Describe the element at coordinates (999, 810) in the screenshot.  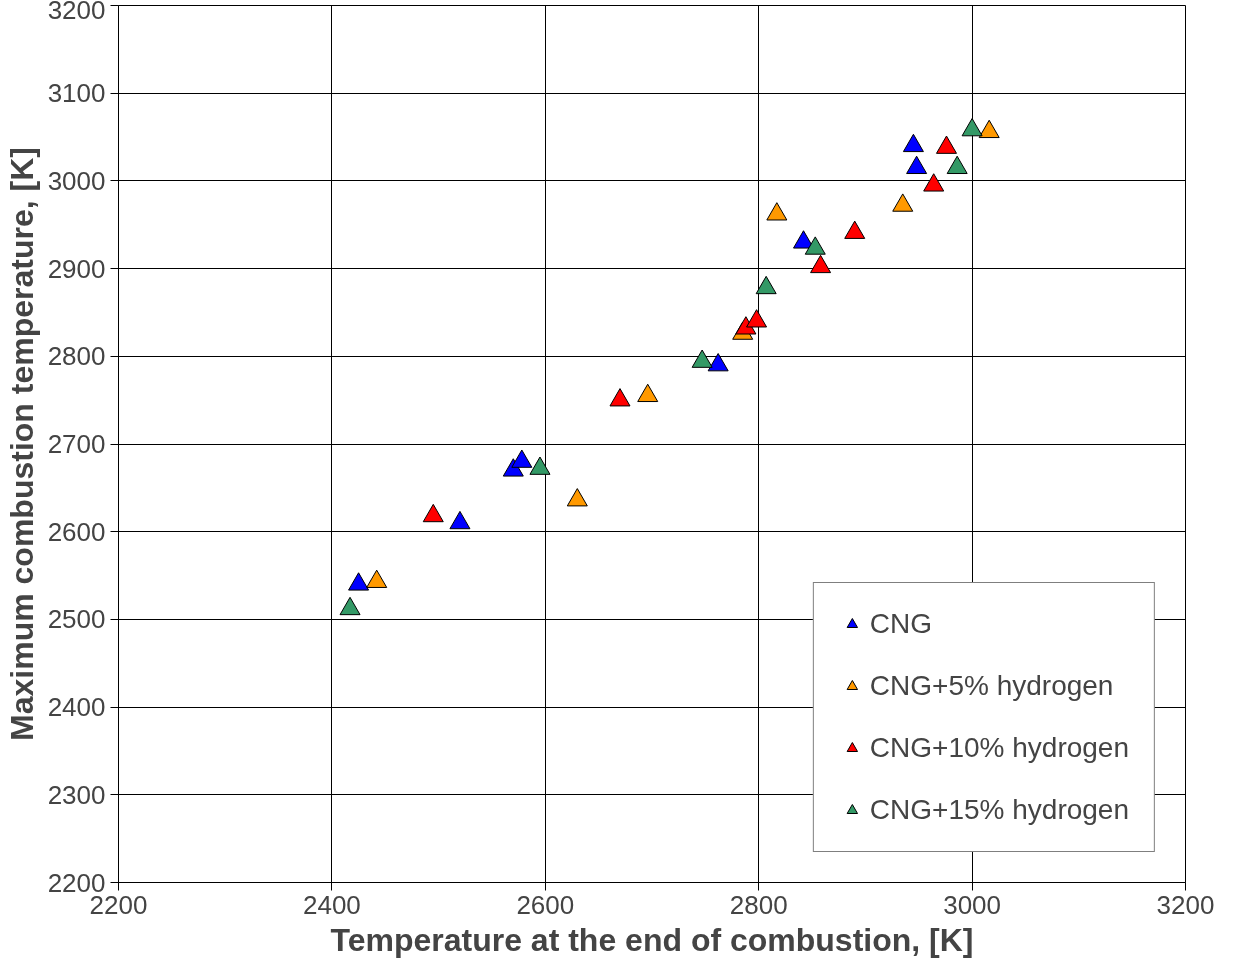
I see `legend-label: CNG+15% hydrogen` at that location.